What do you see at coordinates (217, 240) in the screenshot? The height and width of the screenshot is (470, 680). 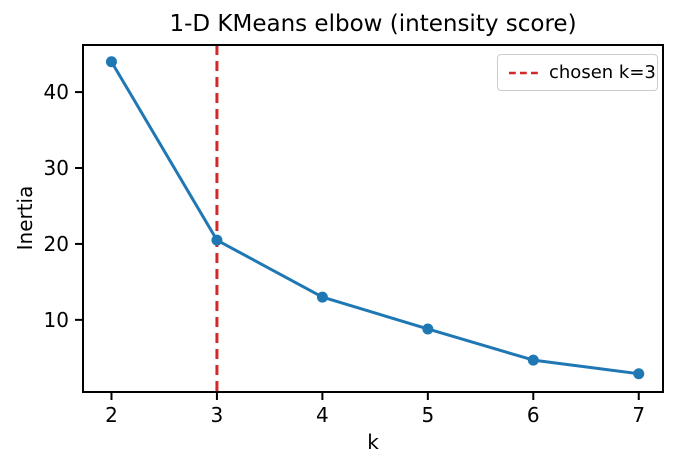 I see `data-point-k3` at bounding box center [217, 240].